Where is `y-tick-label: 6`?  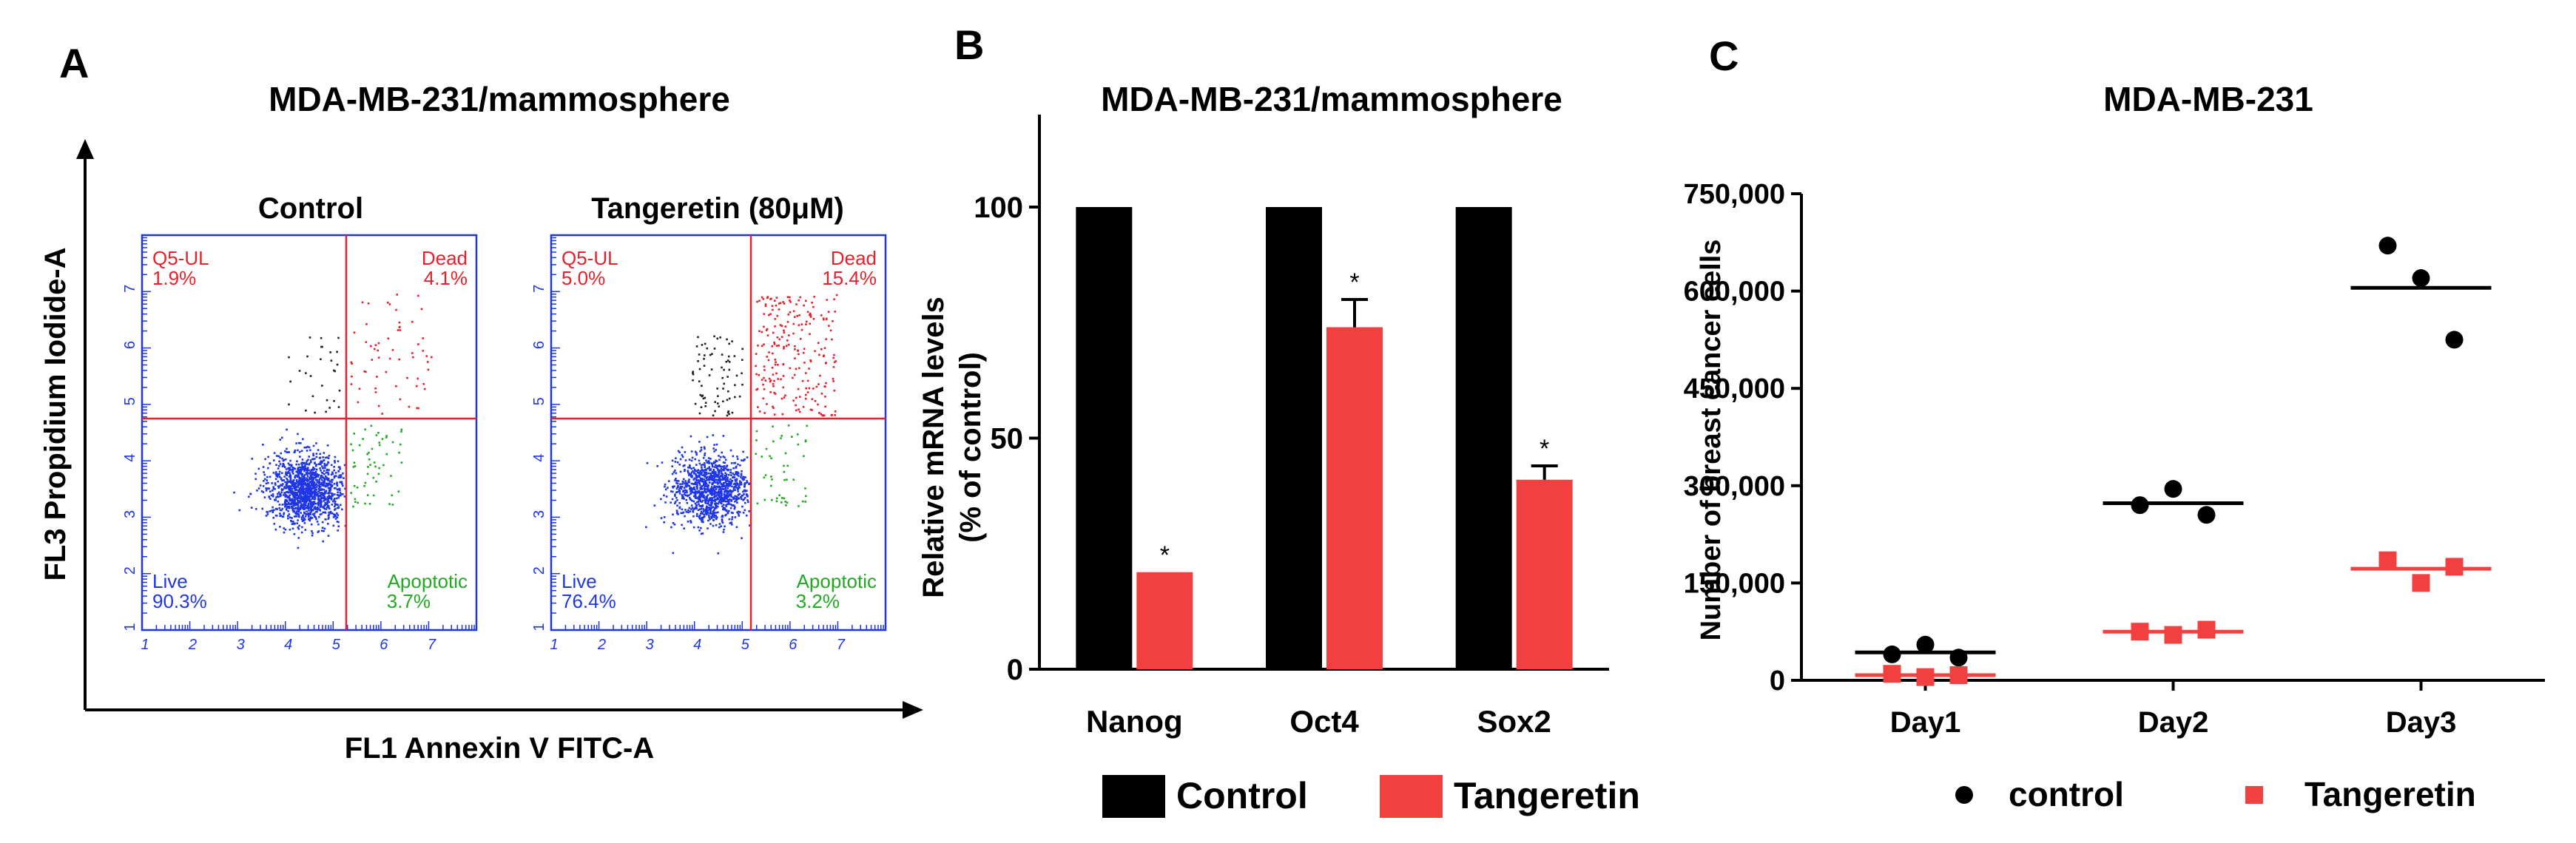 y-tick-label: 6 is located at coordinates (539, 345).